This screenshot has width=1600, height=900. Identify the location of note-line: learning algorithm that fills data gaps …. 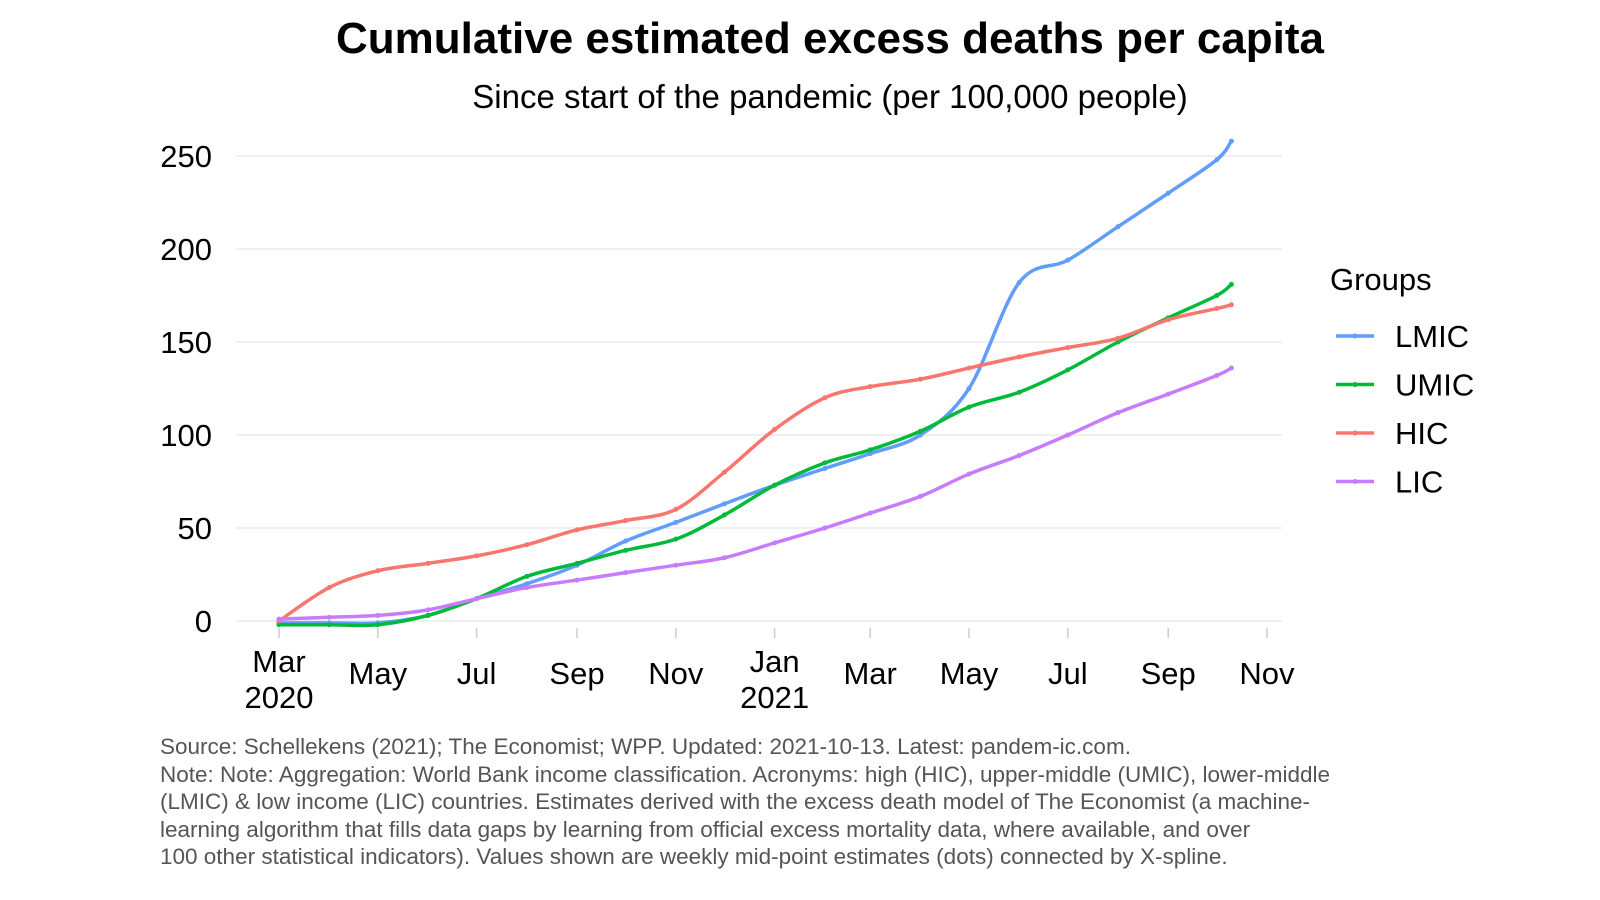
(705, 829).